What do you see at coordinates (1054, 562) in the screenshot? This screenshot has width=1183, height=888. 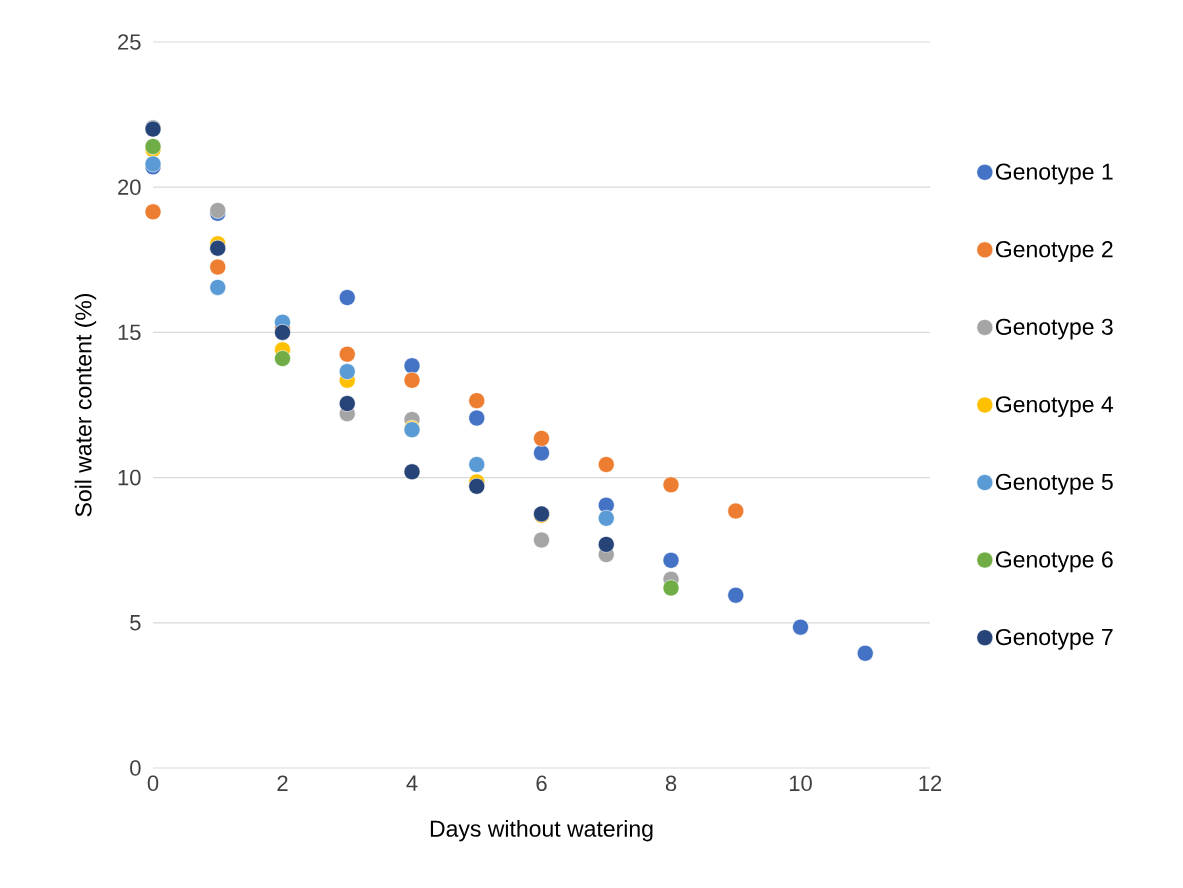 I see `legend-label: Genotype 6` at bounding box center [1054, 562].